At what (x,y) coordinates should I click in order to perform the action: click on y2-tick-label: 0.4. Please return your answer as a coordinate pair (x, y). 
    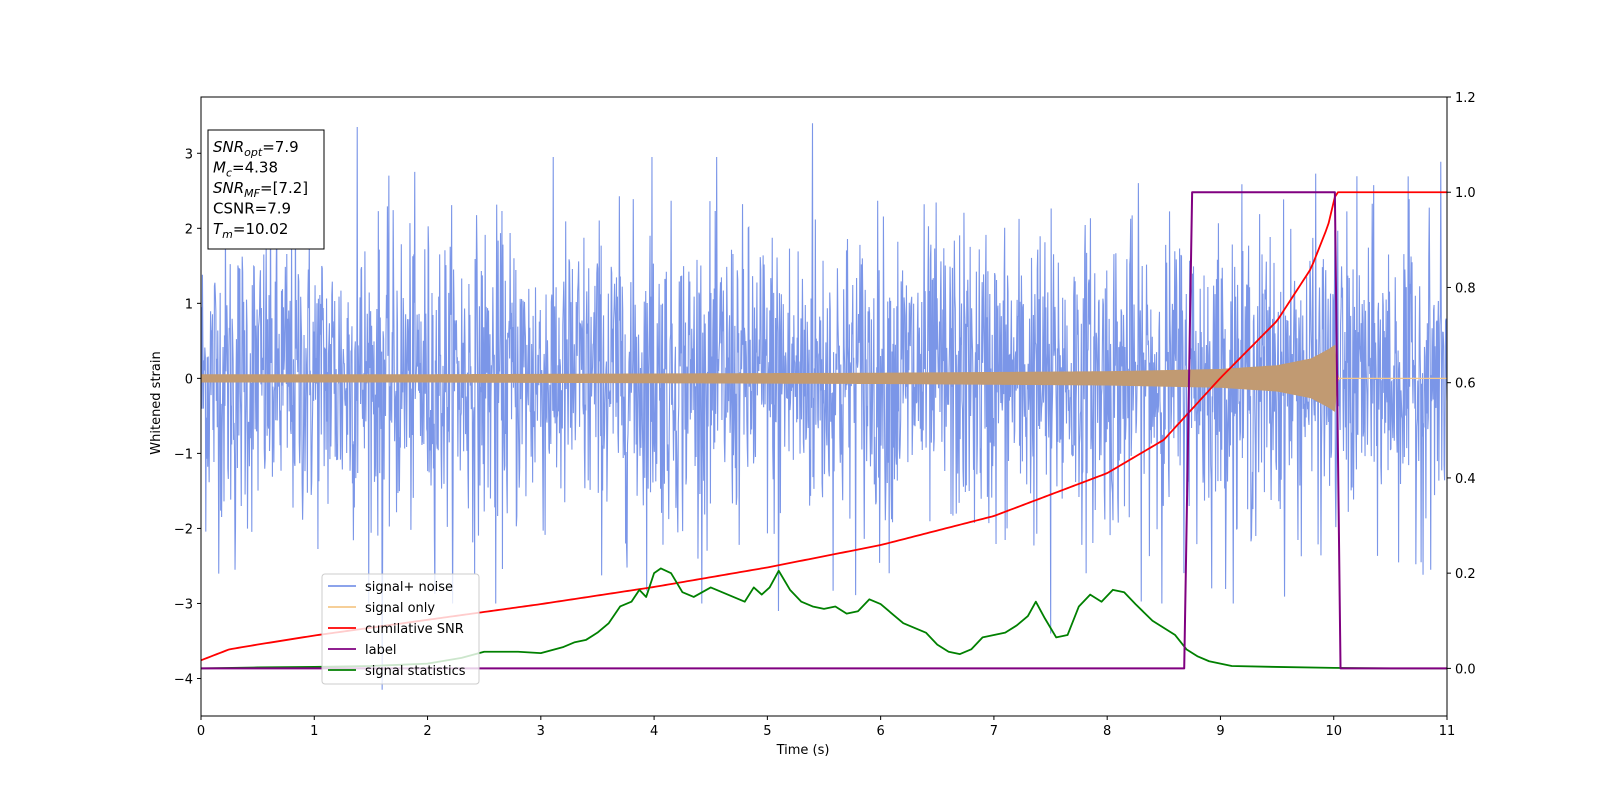
    Looking at the image, I should click on (1465, 479).